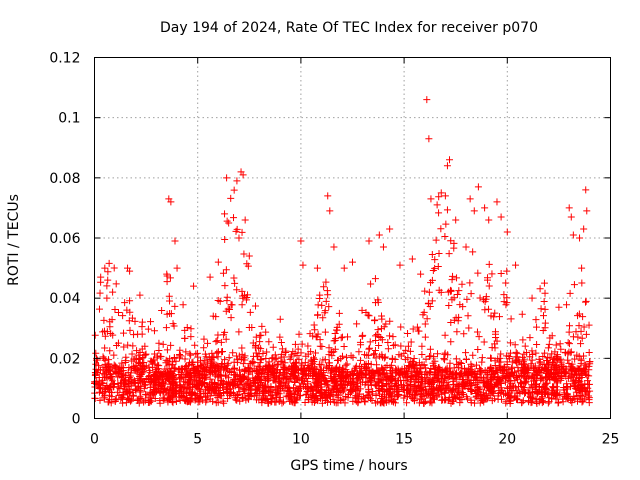 The height and width of the screenshot is (480, 640). Describe the element at coordinates (94, 440) in the screenshot. I see `x-tick-label: 0` at that location.